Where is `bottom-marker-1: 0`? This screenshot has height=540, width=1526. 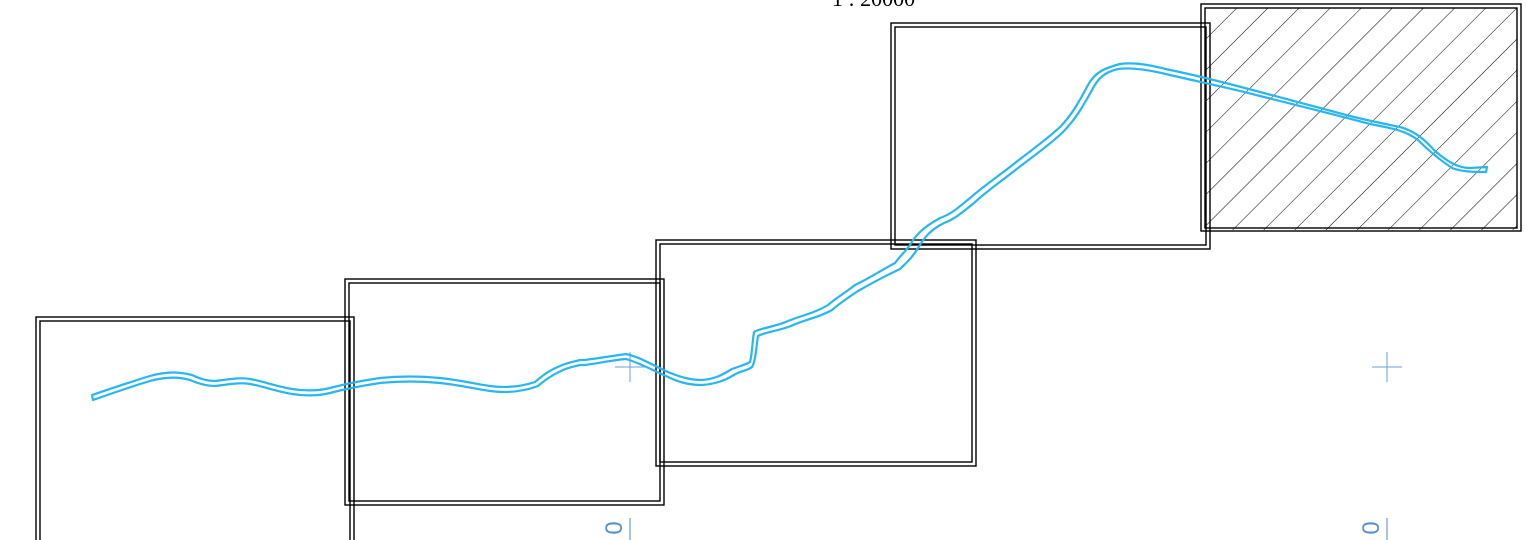
bottom-marker-1: 0 is located at coordinates (616, 529).